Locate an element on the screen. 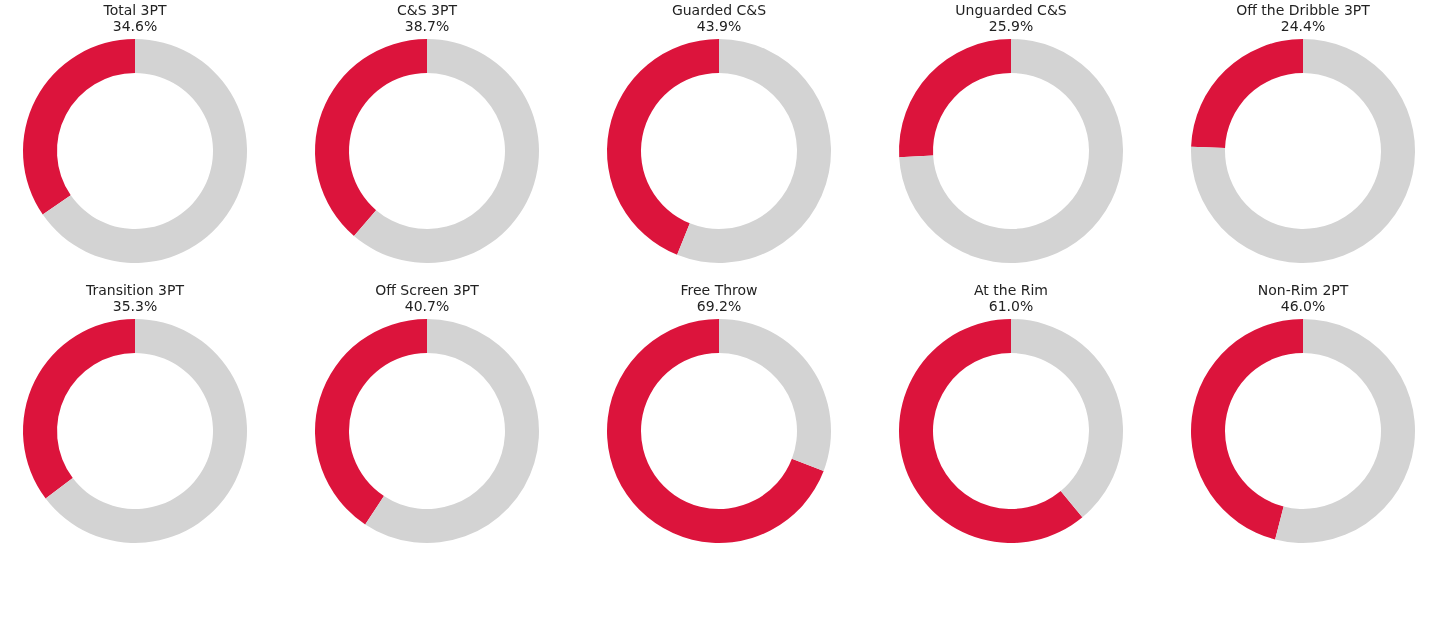 This screenshot has width=1456, height=633. chart-title: Off the Dribble 3PT is located at coordinates (1303, 10).